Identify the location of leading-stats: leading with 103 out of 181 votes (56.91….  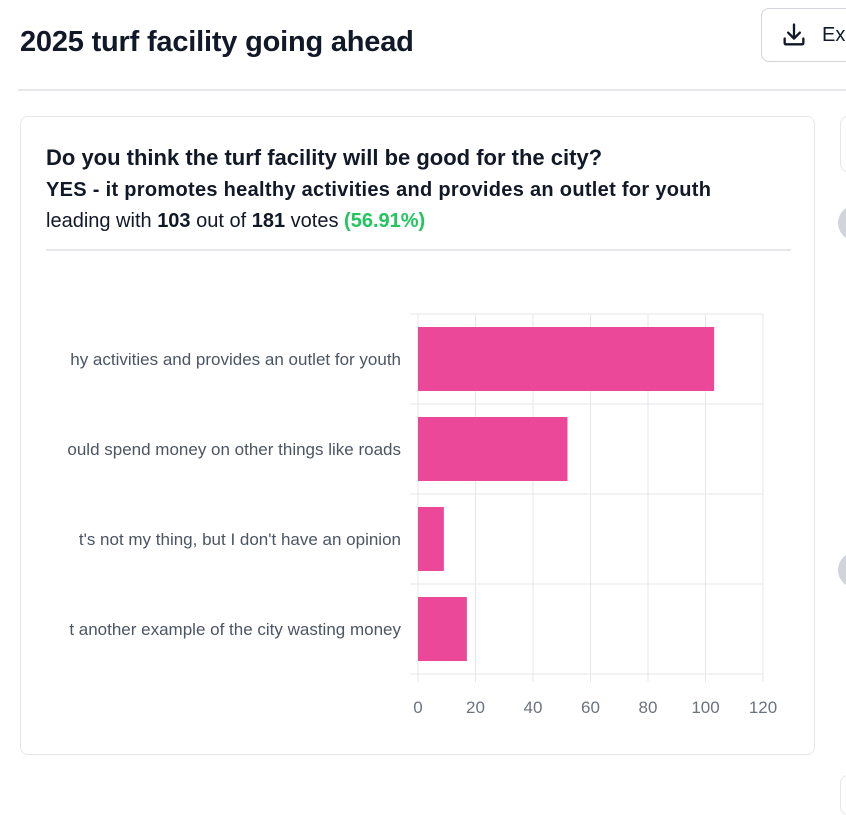
(235, 221).